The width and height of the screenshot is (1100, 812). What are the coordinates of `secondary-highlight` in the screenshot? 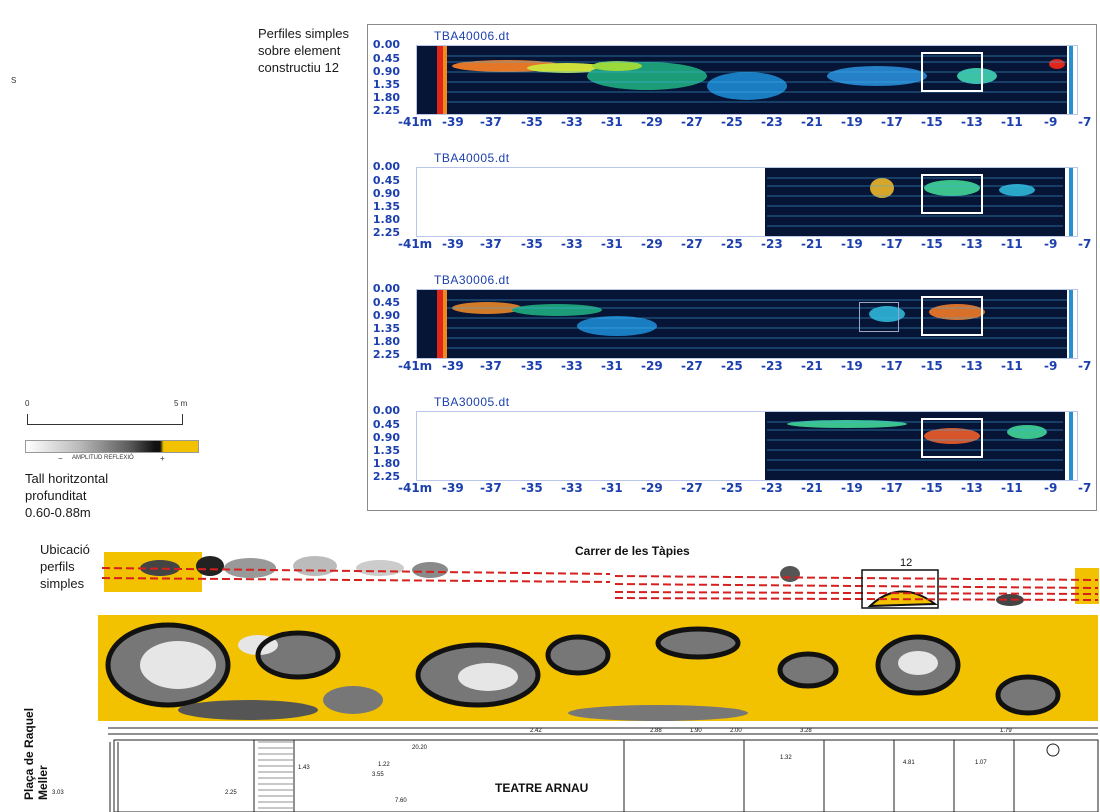 It's located at (879, 317).